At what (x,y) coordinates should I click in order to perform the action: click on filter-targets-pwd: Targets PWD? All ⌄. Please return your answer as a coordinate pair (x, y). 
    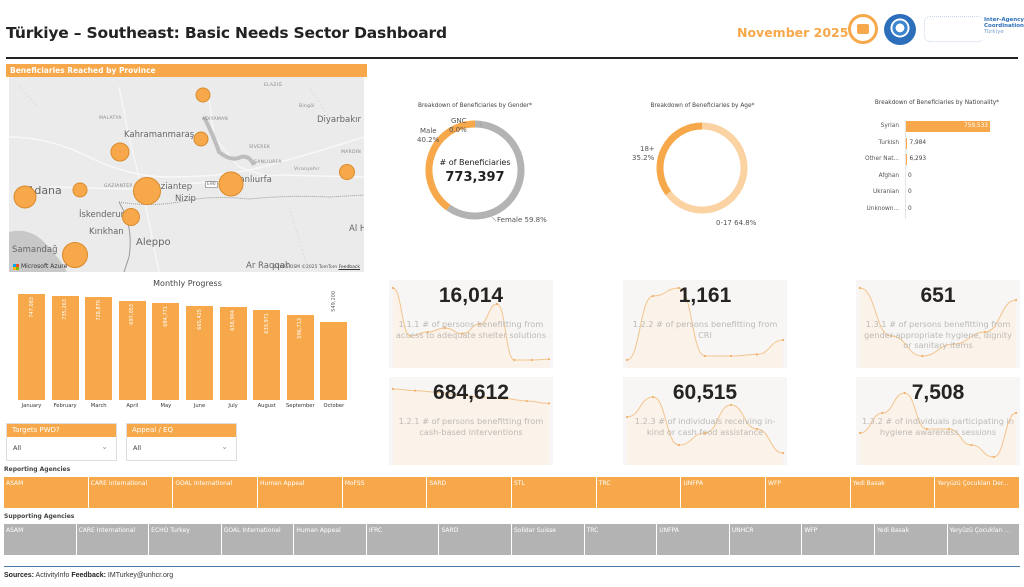
    Looking at the image, I should click on (61, 442).